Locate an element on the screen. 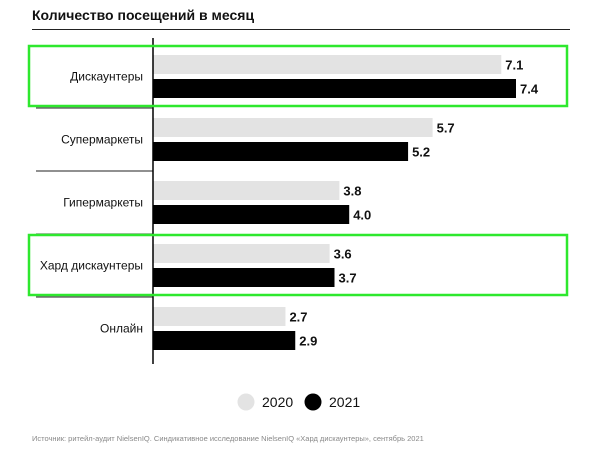 This screenshot has width=601, height=455. data-label: 3.6 is located at coordinates (343, 254).